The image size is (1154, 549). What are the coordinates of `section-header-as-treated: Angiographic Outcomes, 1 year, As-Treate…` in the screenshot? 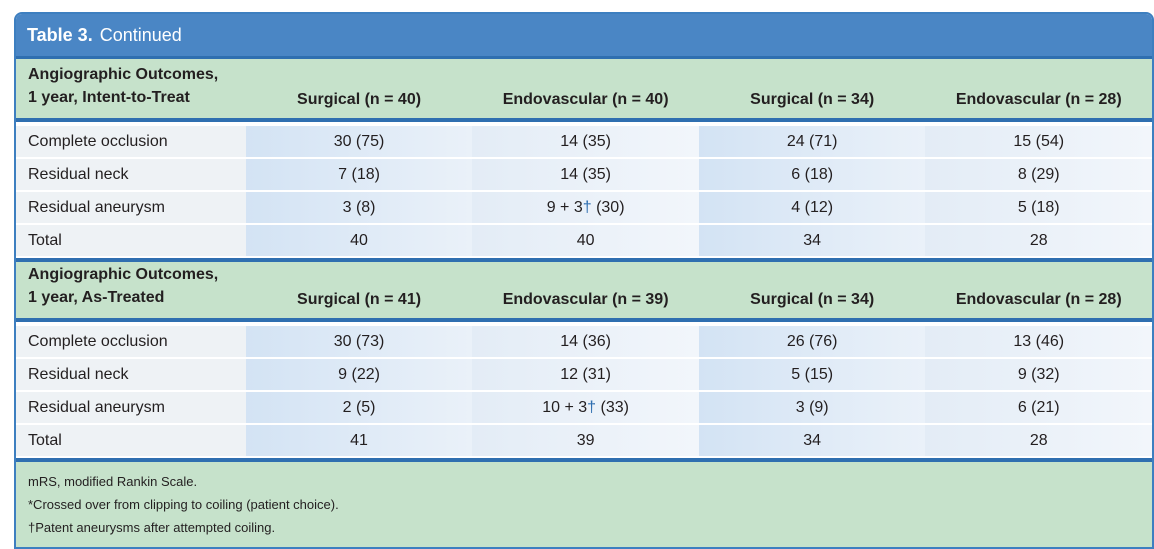 It's located at (584, 290).